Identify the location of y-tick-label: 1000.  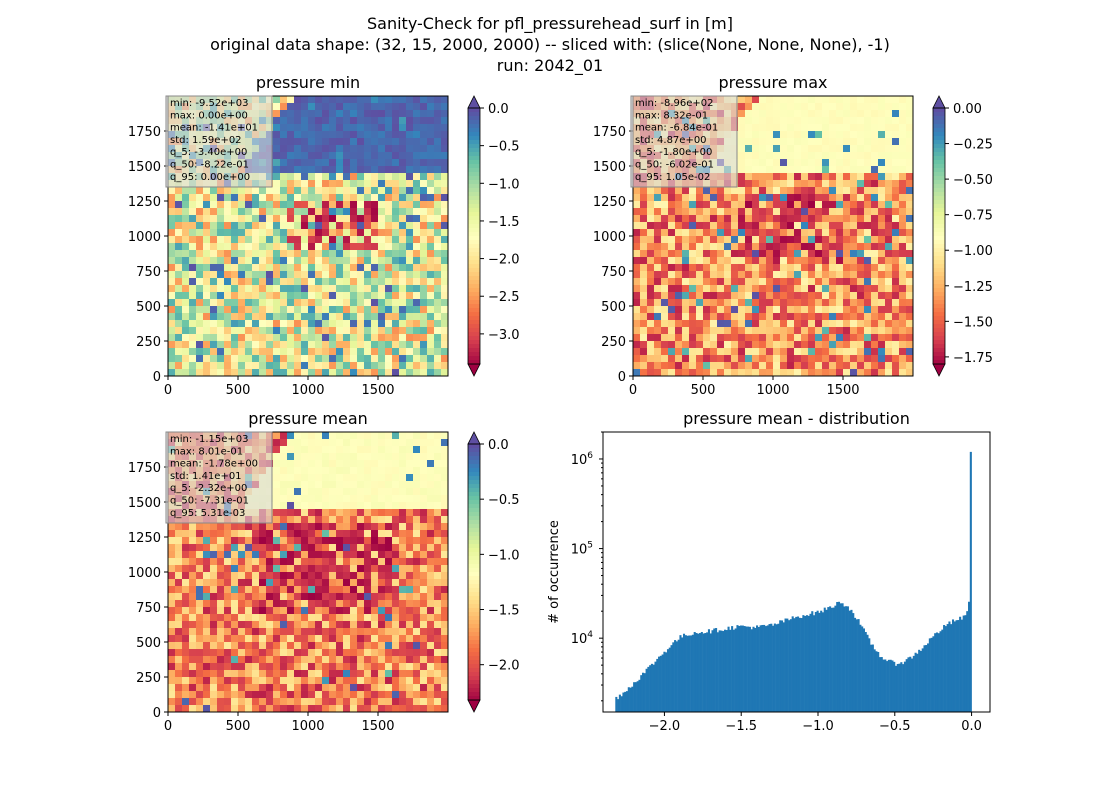
(609, 237).